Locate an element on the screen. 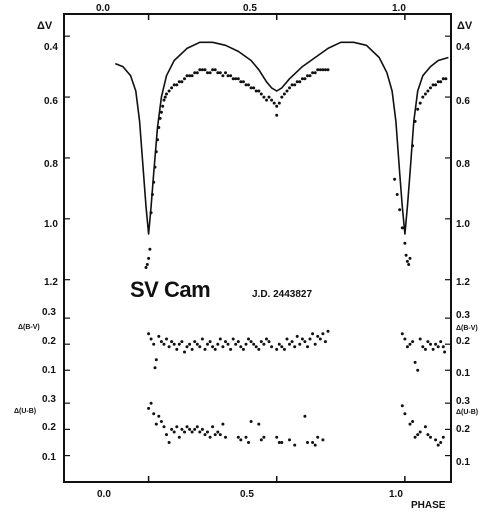 This screenshot has height=513, width=487. bottom-x-tick-0: 0.0 is located at coordinates (104, 494).